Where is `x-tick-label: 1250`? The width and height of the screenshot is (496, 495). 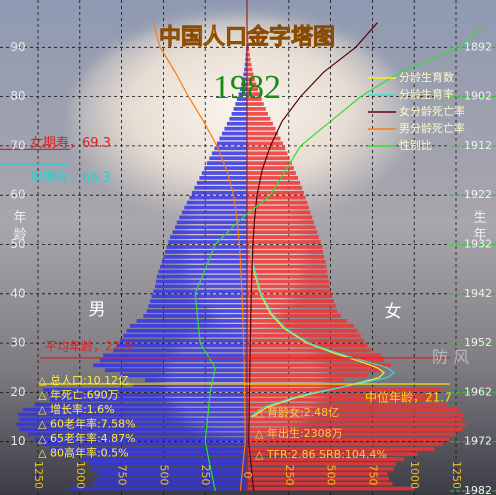
x-tick-label: 1250 is located at coordinates (456, 475).